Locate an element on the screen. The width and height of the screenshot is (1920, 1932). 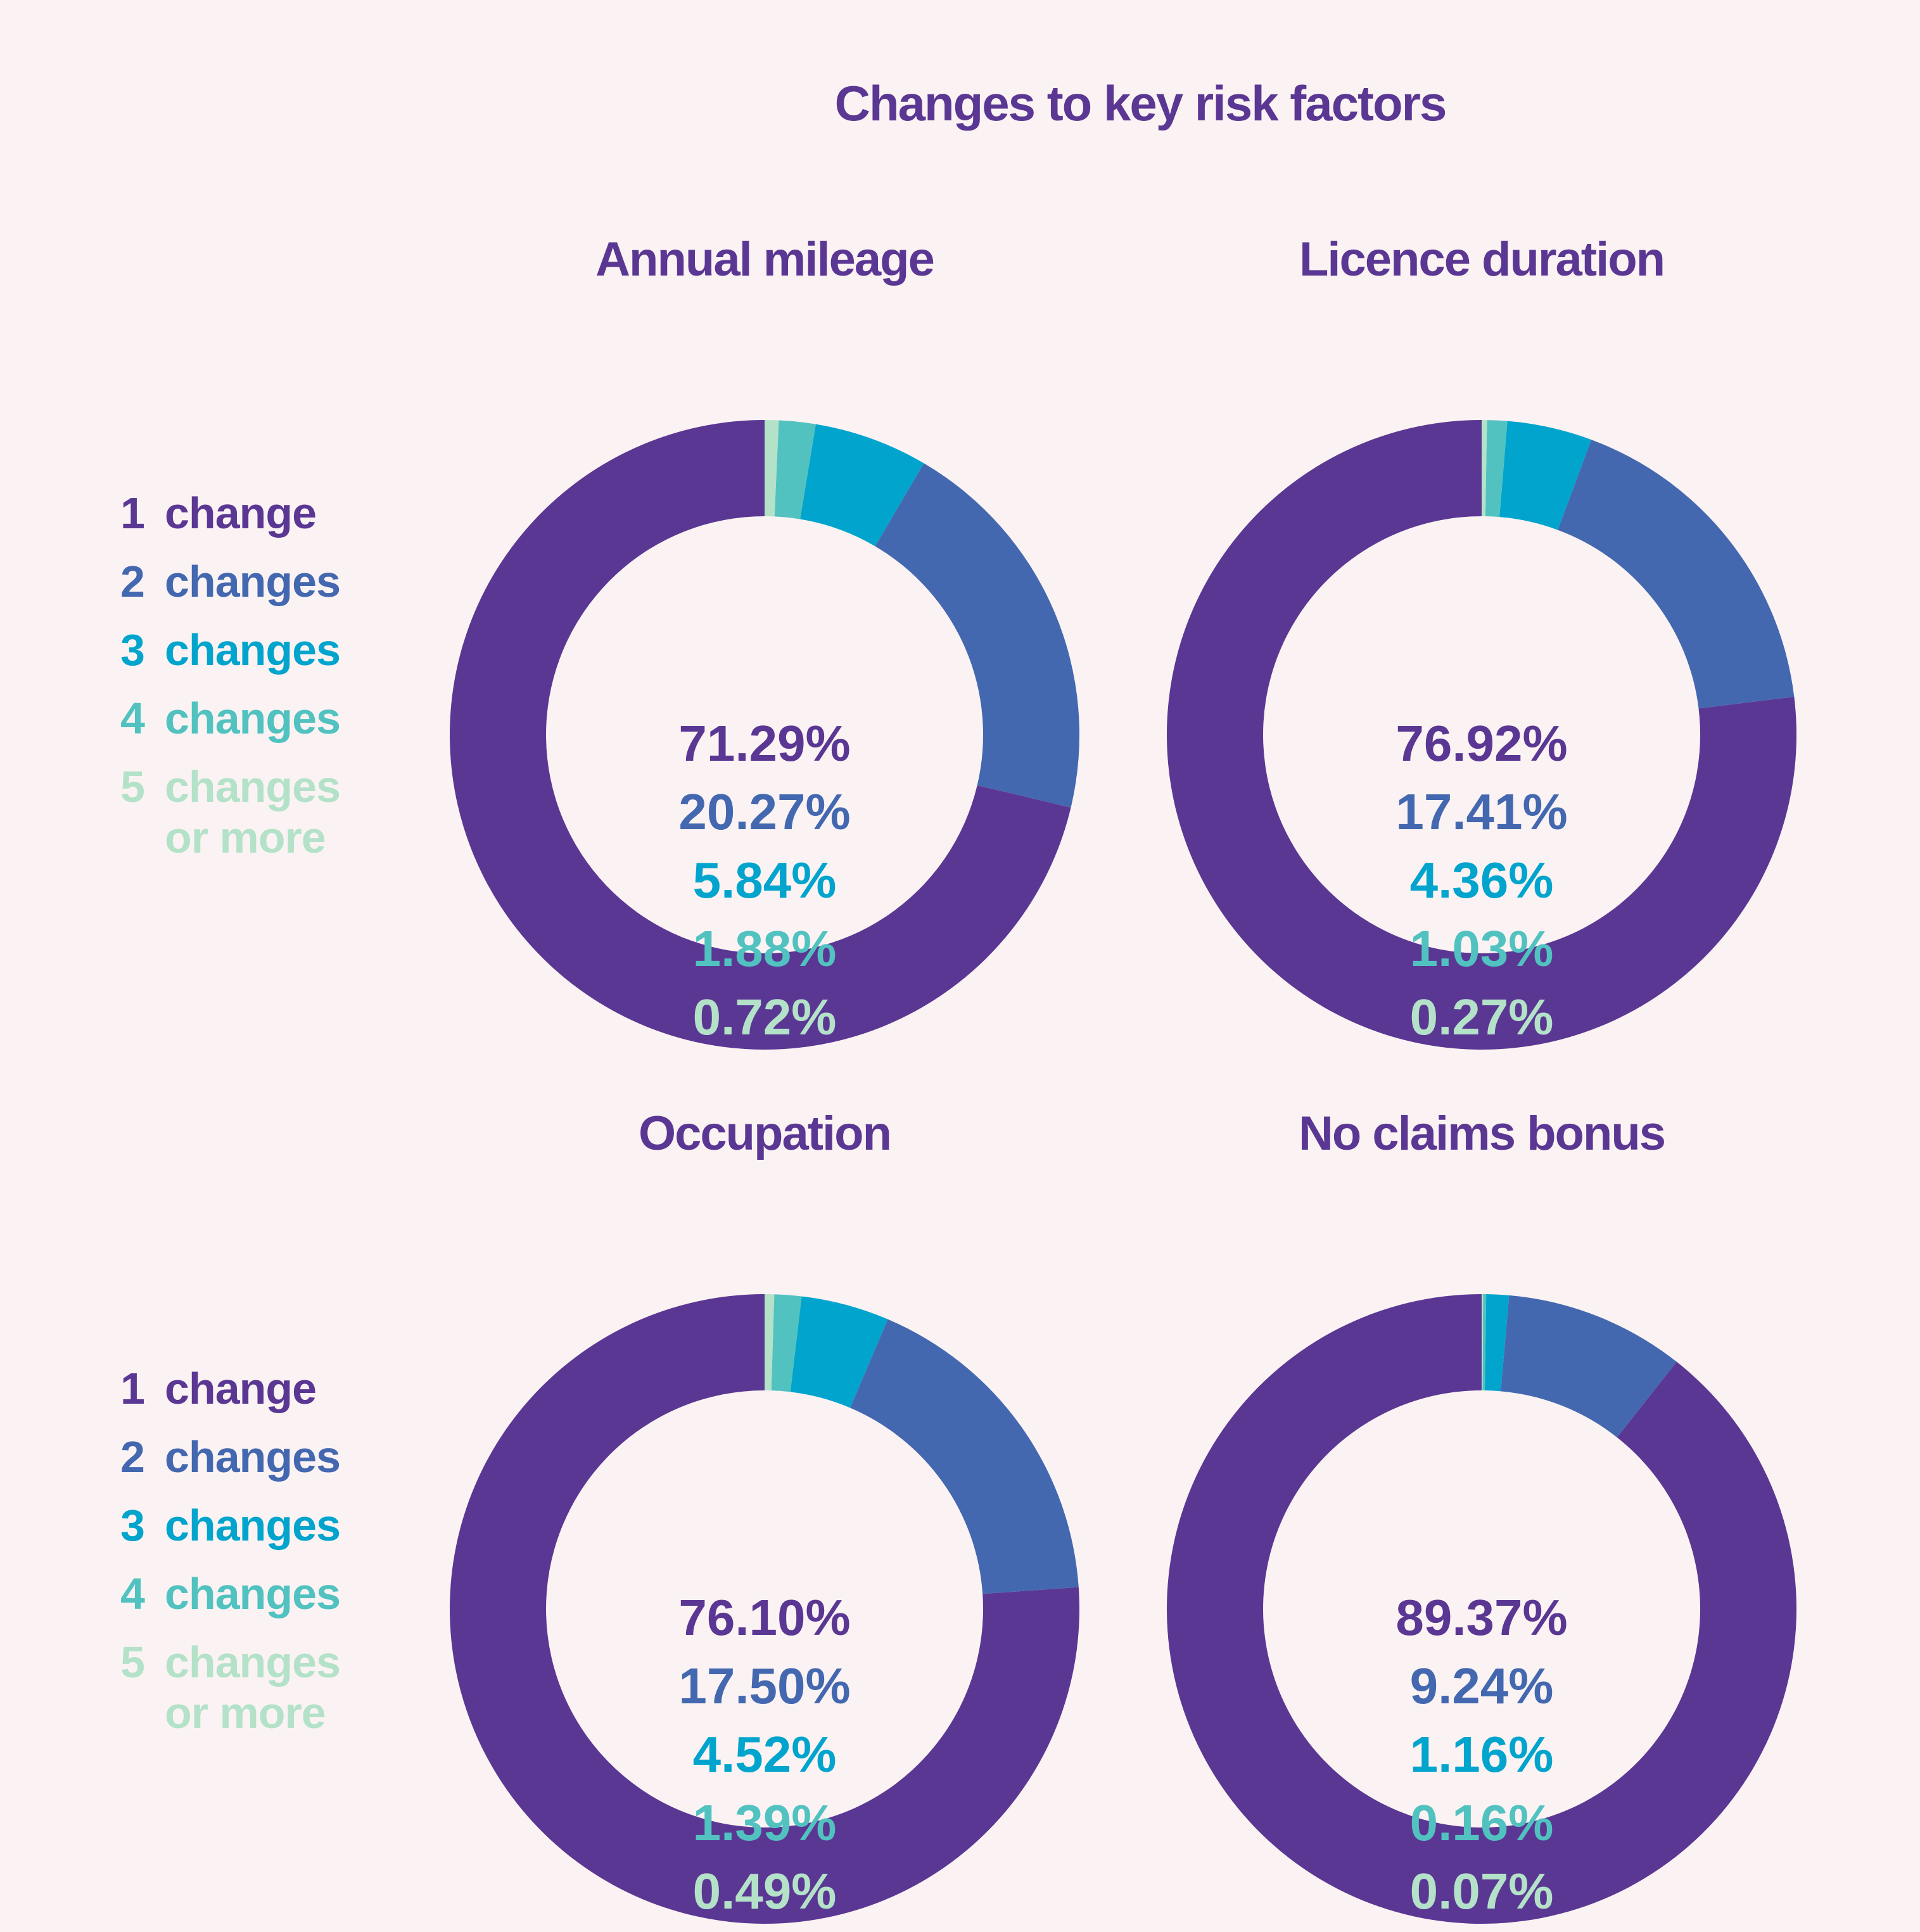
value-label: 0.07% is located at coordinates (1481, 1891).